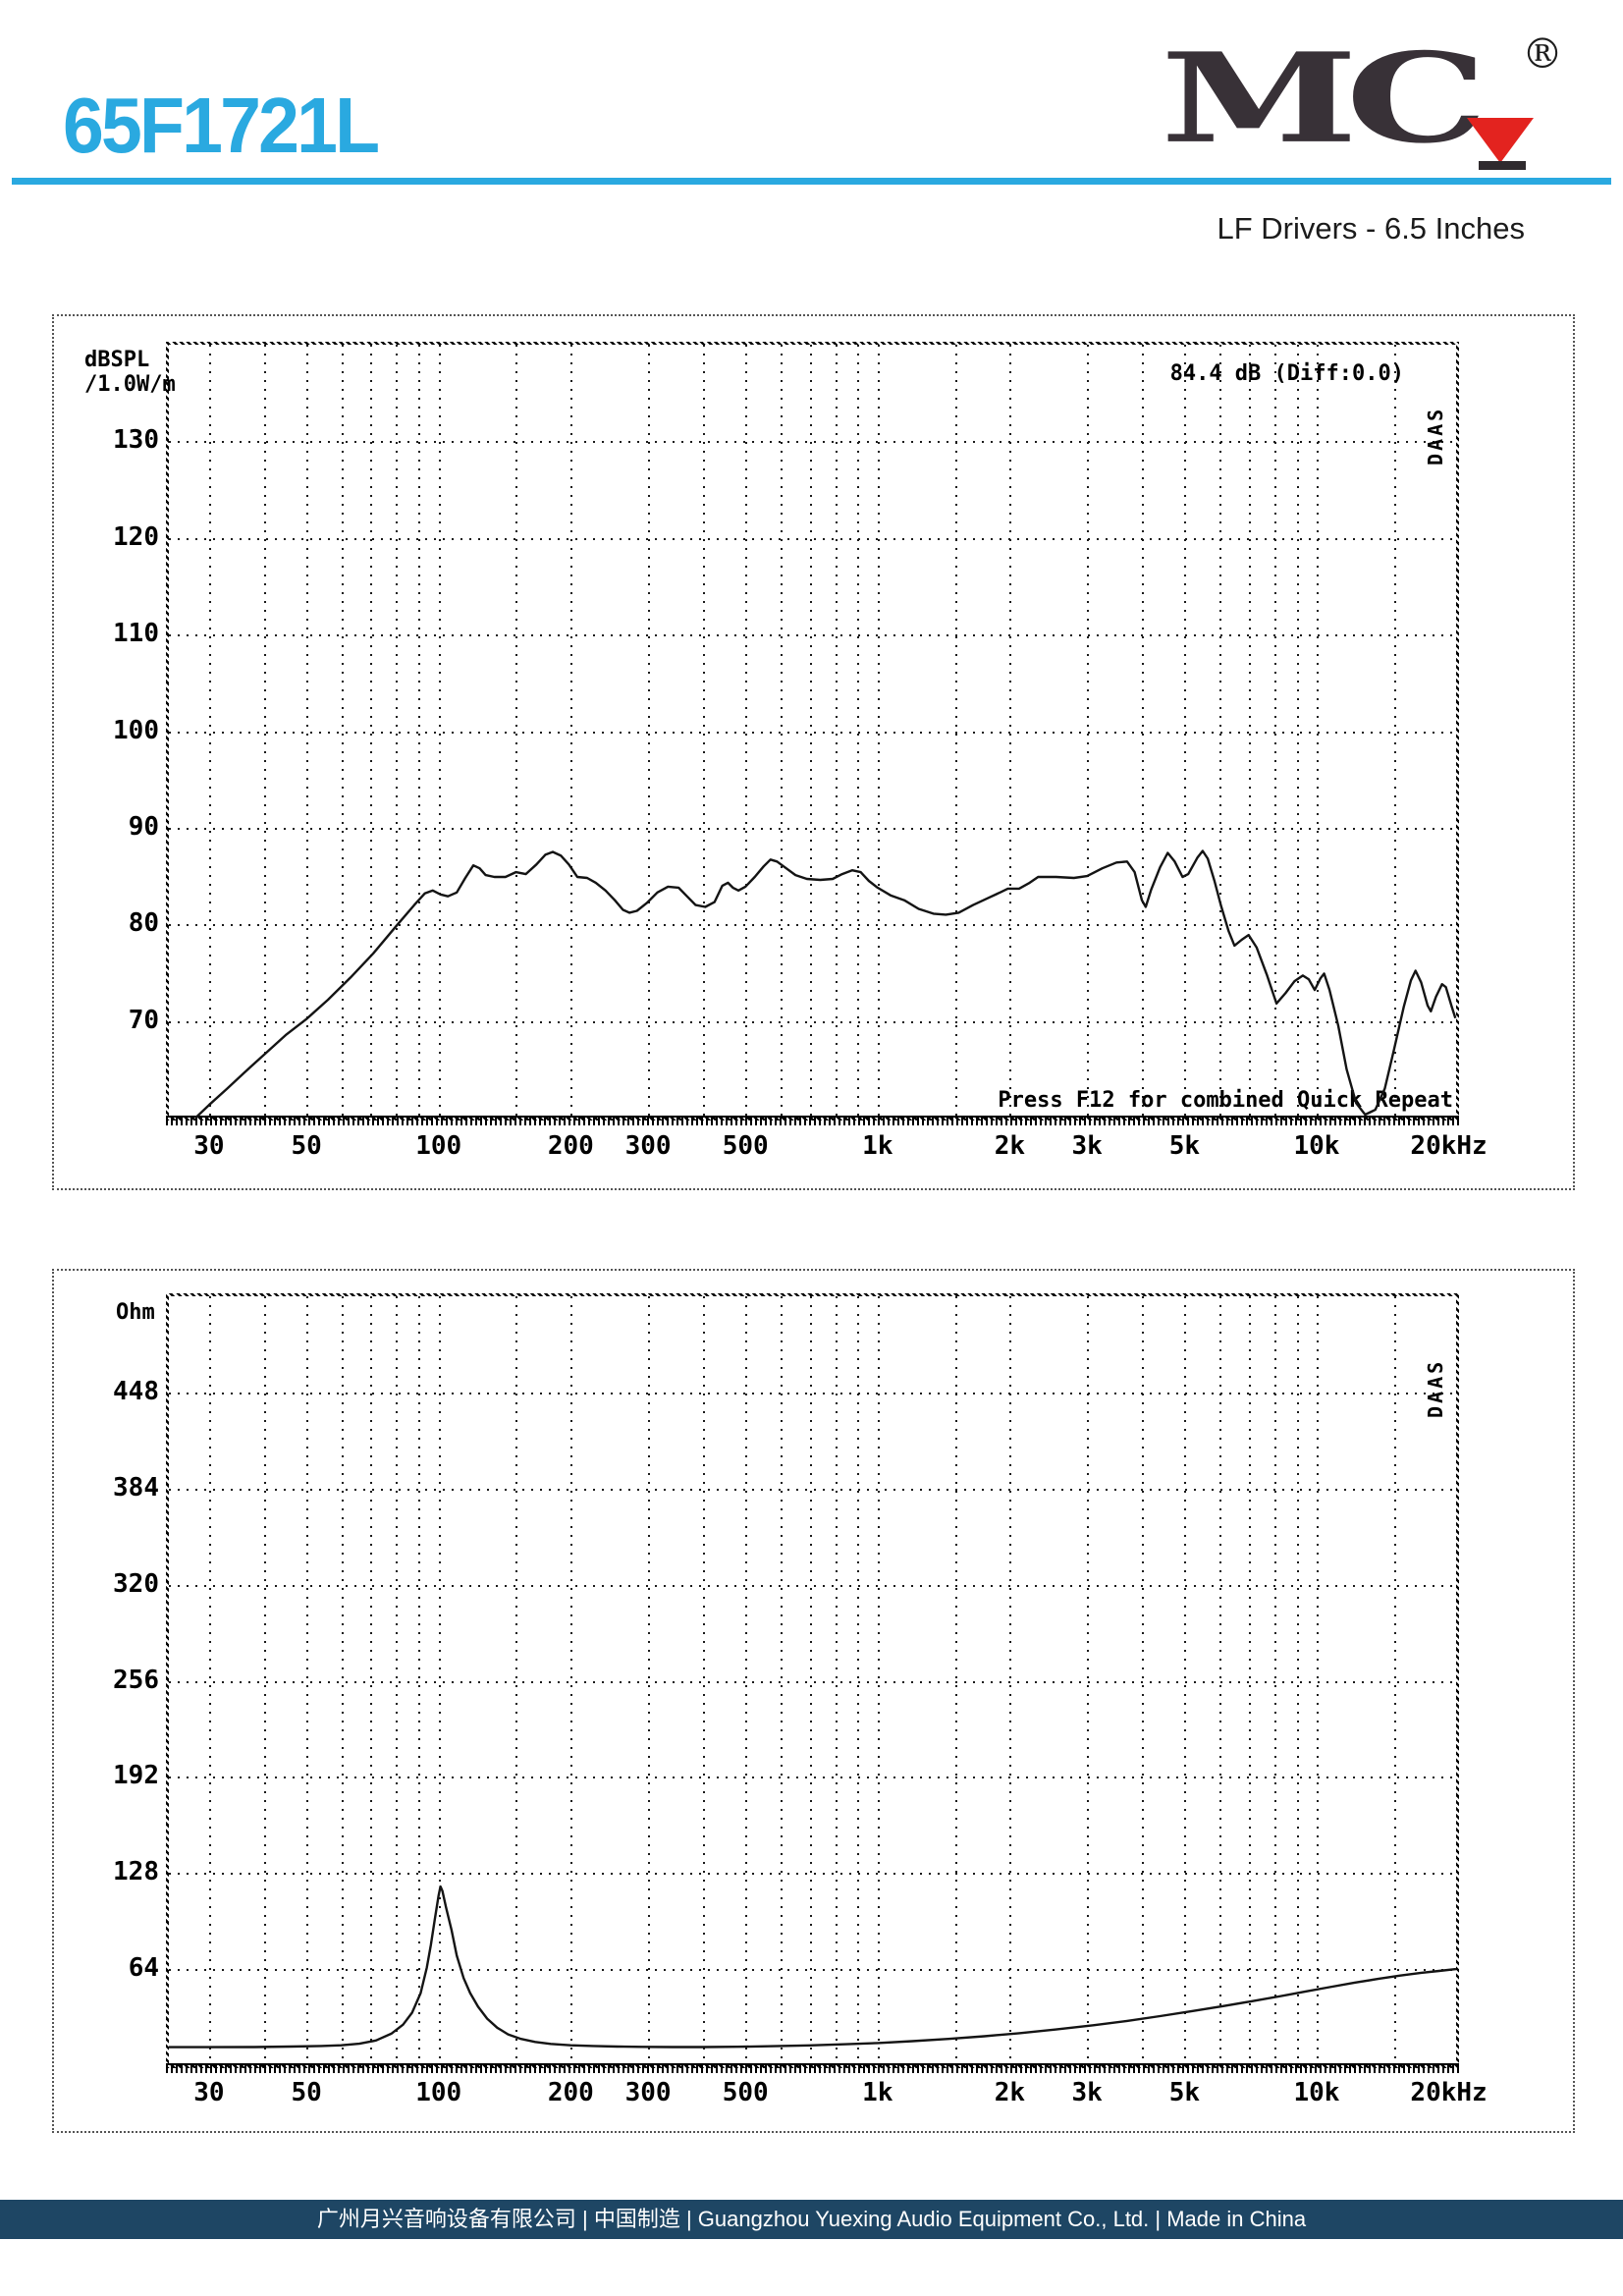 The image size is (1623, 2296). I want to click on logo-letter-m: M, so click(1259, 99).